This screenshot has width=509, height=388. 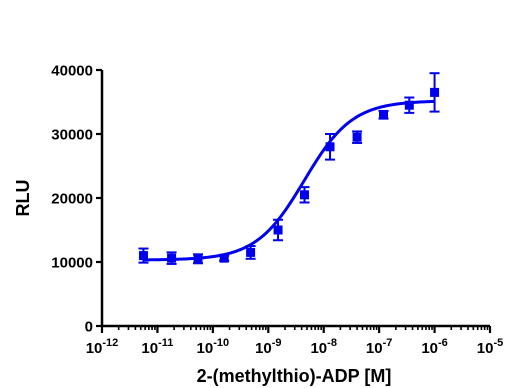 I want to click on y-tick-label: 10000, so click(x=72, y=263).